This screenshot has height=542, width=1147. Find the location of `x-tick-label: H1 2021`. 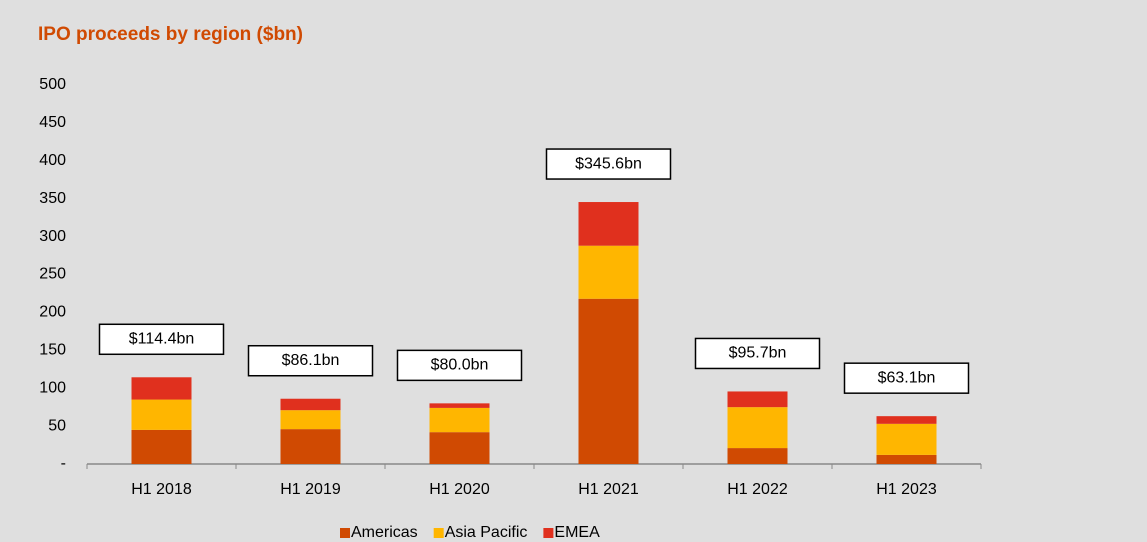

x-tick-label: H1 2021 is located at coordinates (608, 489).